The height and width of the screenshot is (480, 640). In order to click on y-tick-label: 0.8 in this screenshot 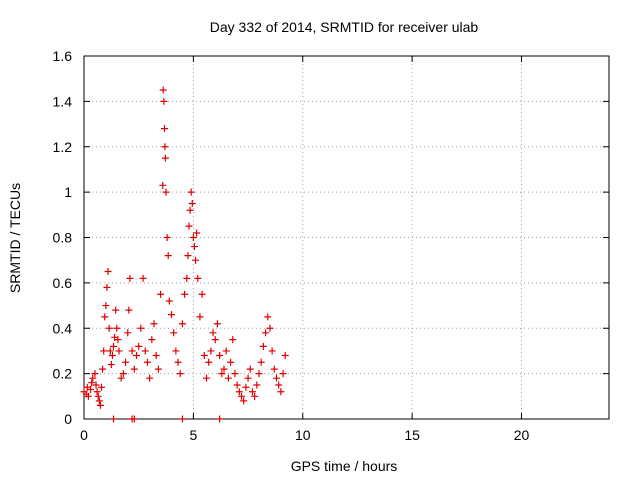, I will do `click(63, 238)`.